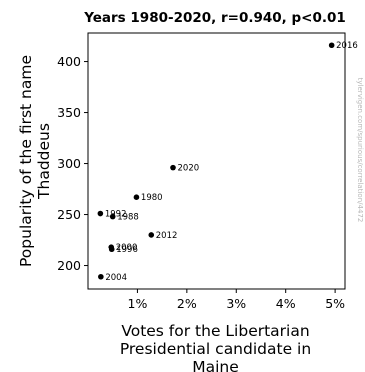 This screenshot has height=372, width=365. What do you see at coordinates (347, 46) in the screenshot?
I see `data-point-label: 2016` at bounding box center [347, 46].